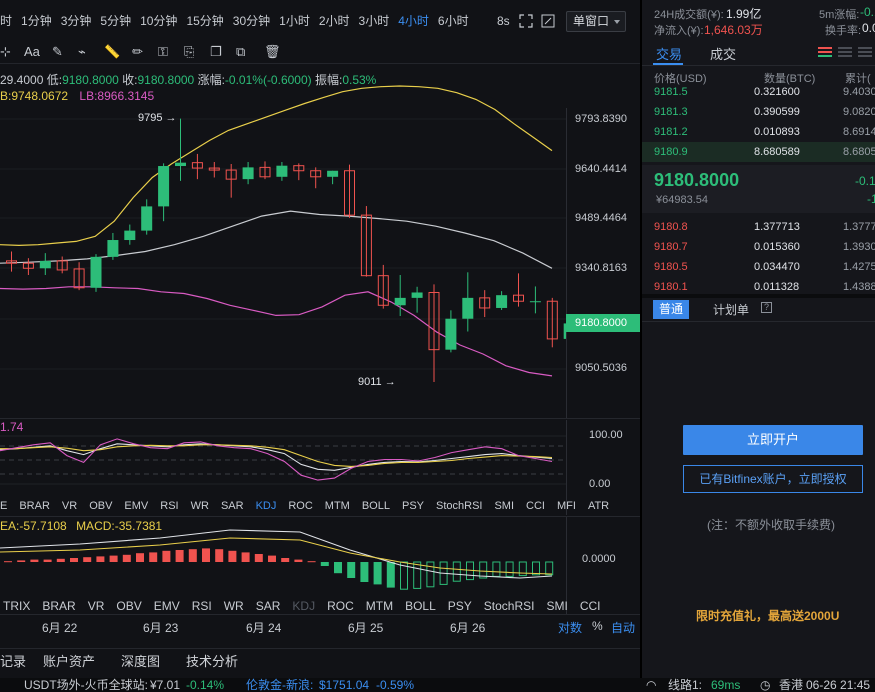  I want to click on indicator-tab-e: E, so click(4, 506).